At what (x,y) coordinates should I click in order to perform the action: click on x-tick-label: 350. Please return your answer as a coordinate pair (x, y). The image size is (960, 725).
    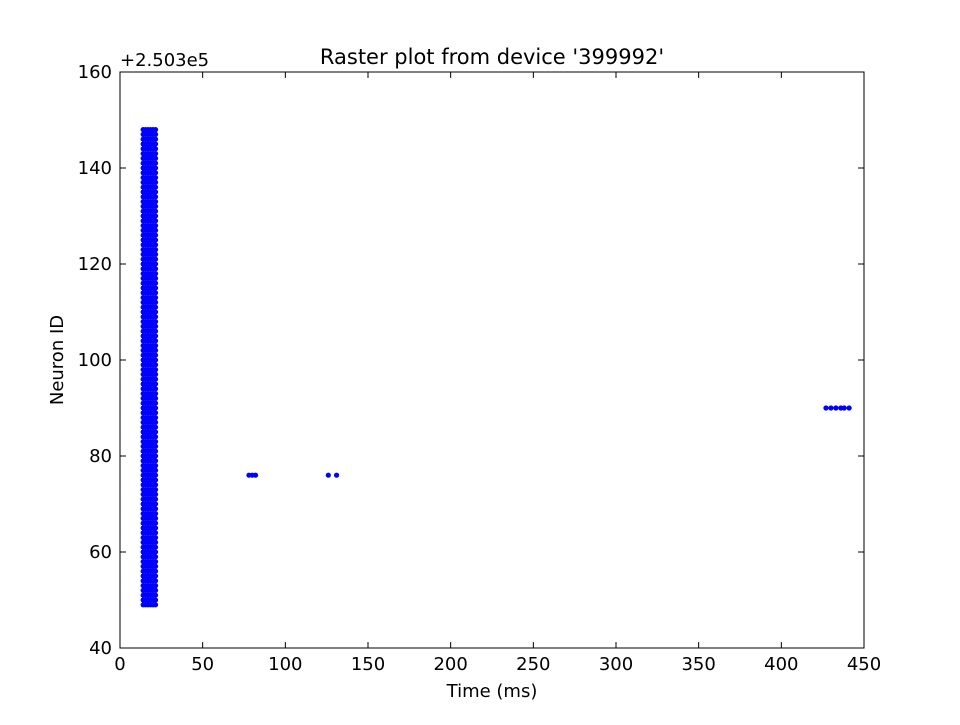
    Looking at the image, I should click on (698, 664).